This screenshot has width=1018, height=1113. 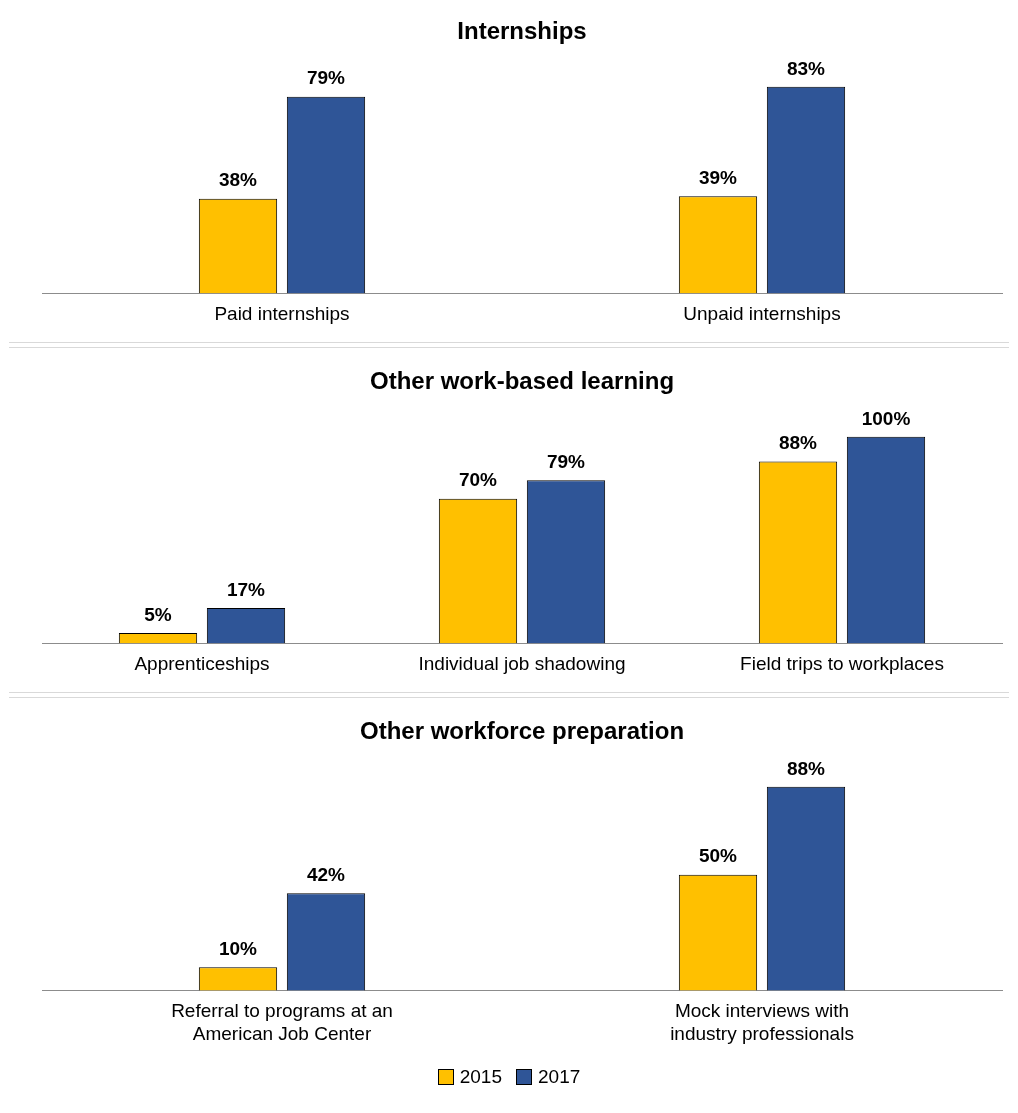 I want to click on data-label: 17%, so click(x=246, y=589).